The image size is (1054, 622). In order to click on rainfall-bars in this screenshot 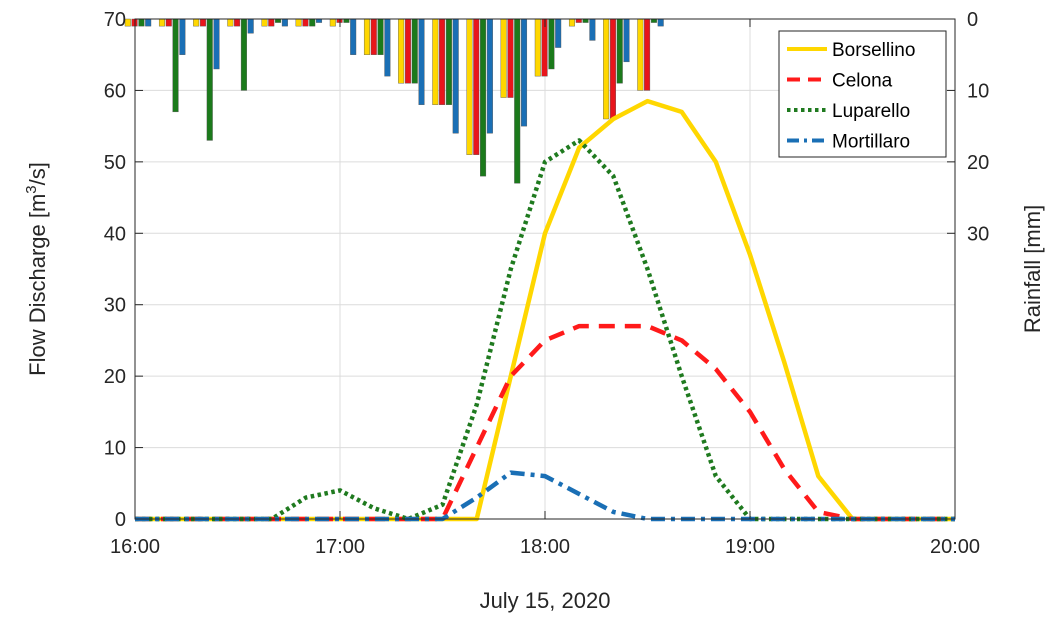, I will do `click(394, 101)`.